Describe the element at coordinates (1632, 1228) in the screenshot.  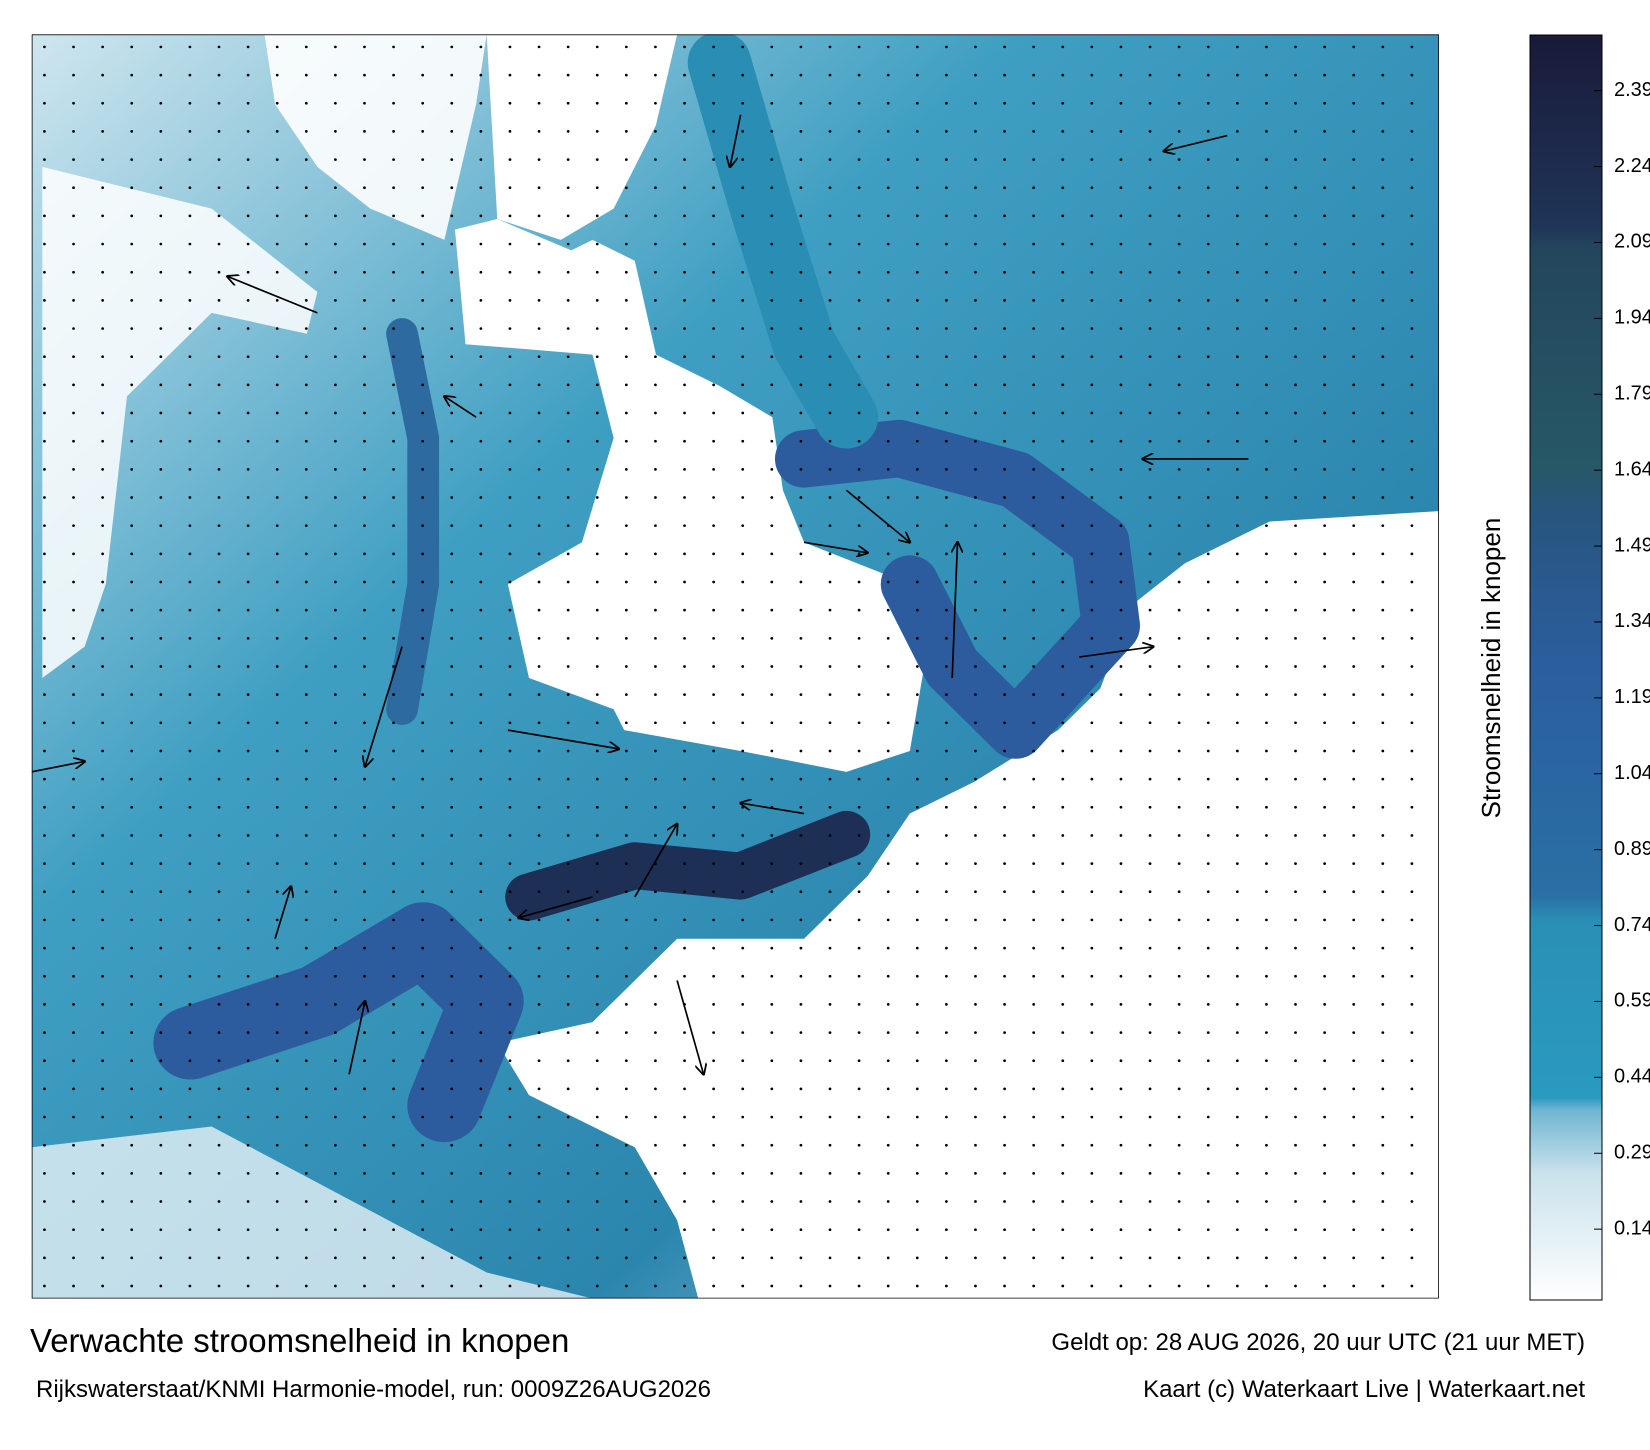
I see `colorbar-tick-label: 0.14` at that location.